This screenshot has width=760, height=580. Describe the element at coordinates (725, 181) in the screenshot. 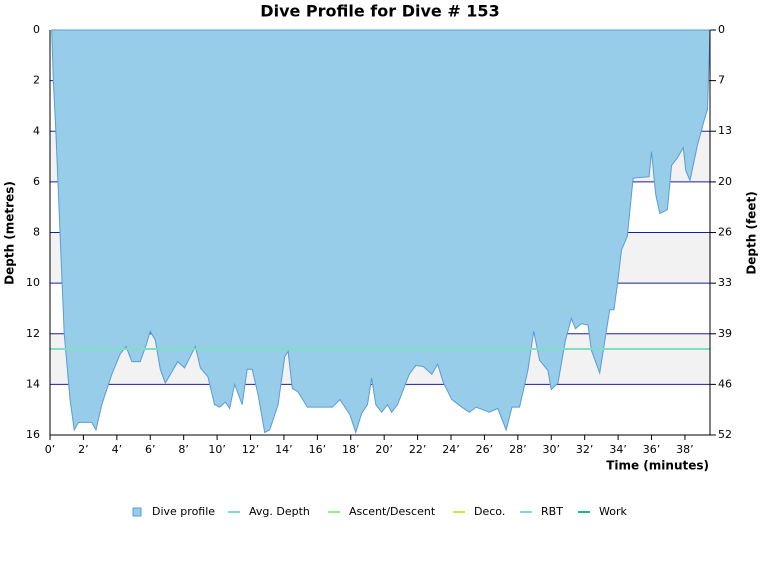

I see `y2-tick-label: 20` at that location.